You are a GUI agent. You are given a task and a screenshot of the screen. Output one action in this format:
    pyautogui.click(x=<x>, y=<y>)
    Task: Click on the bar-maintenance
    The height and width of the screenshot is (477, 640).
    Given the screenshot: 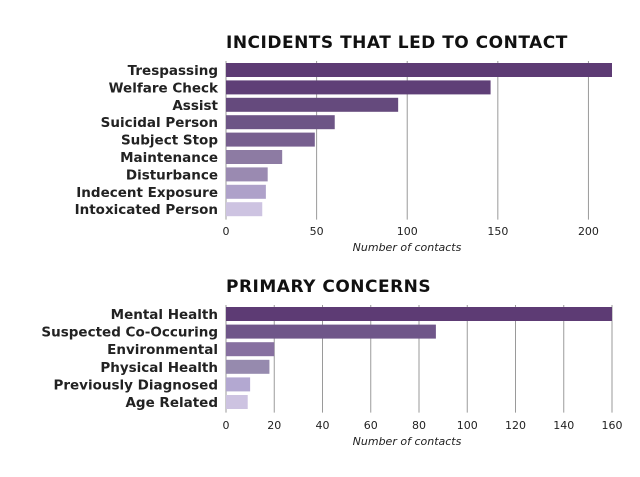 What is the action you would take?
    pyautogui.click(x=254, y=157)
    